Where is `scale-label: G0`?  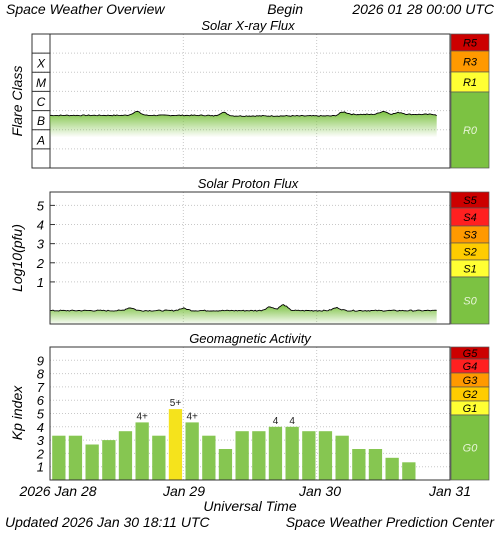
scale-label: G0 is located at coordinates (471, 449).